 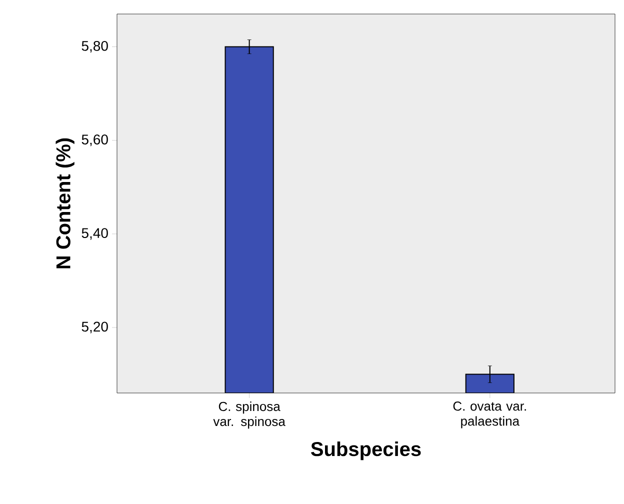 What do you see at coordinates (95, 234) in the screenshot?
I see `y-tick-label: 5,40` at bounding box center [95, 234].